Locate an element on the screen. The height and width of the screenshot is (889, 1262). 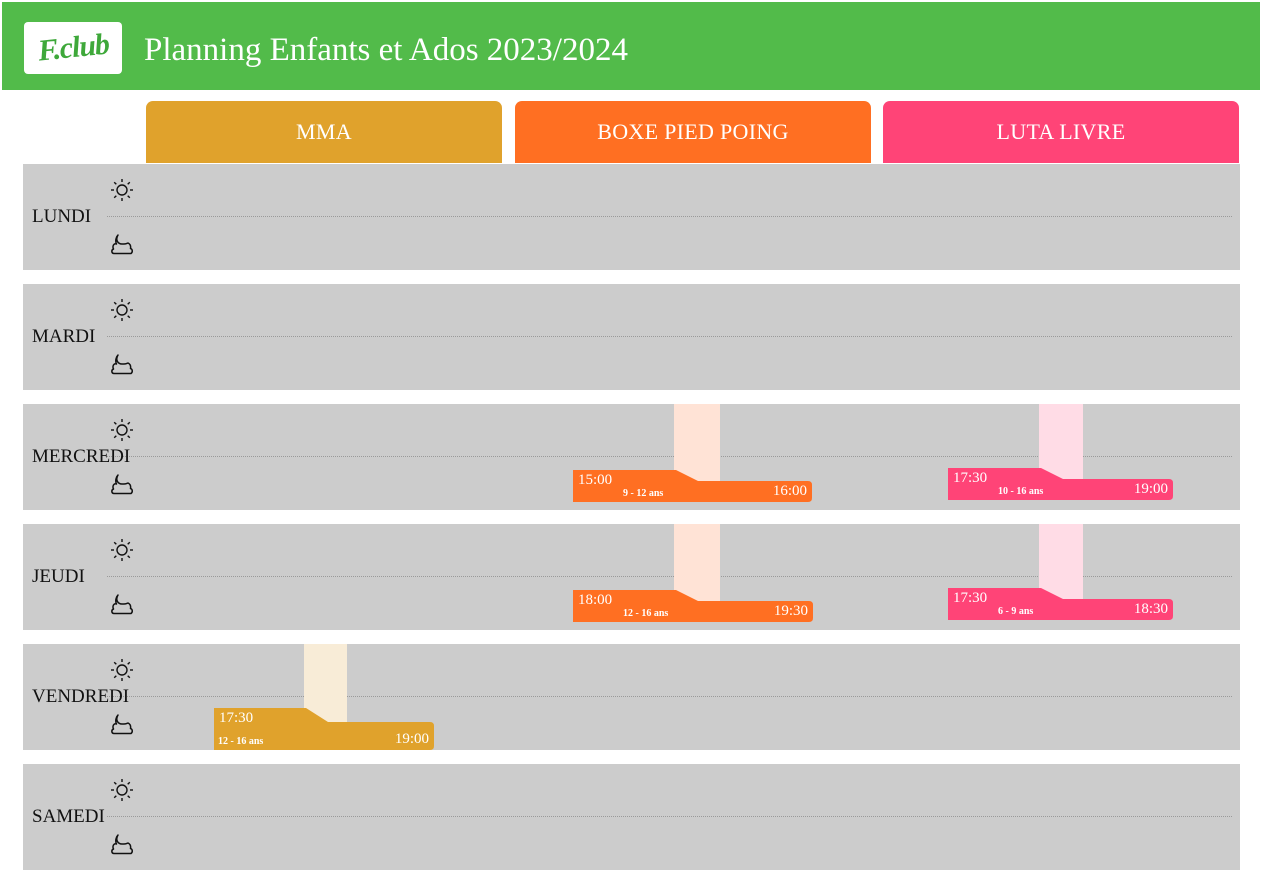
day-label: JEUDI is located at coordinates (58, 576).